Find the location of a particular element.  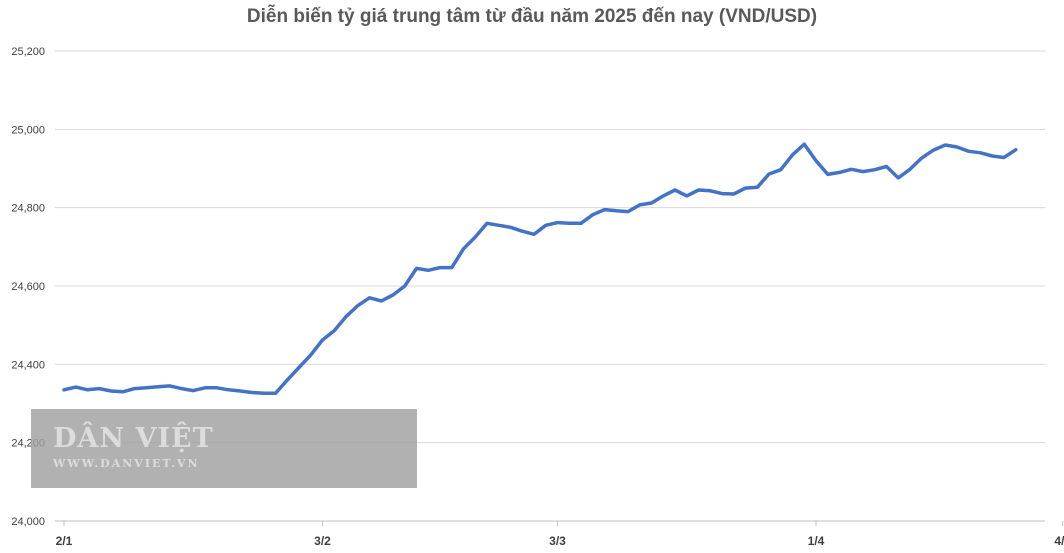

x-tick-label: 3/3 is located at coordinates (557, 541).